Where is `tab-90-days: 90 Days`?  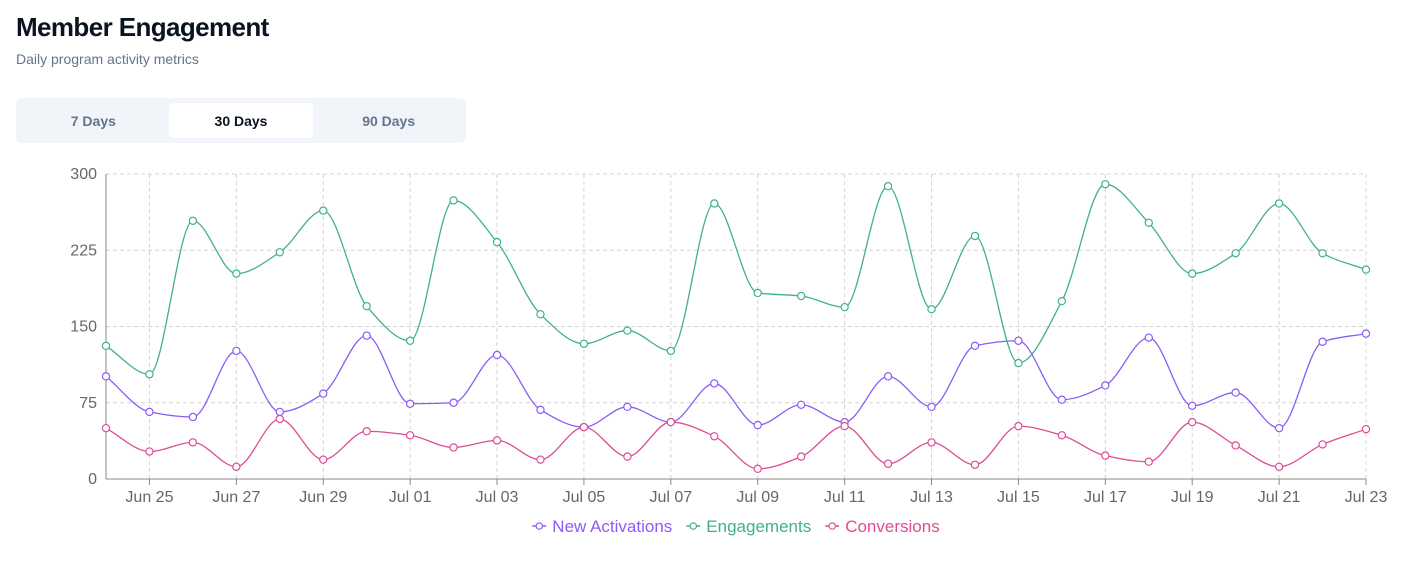
tab-90-days: 90 Days is located at coordinates (389, 120).